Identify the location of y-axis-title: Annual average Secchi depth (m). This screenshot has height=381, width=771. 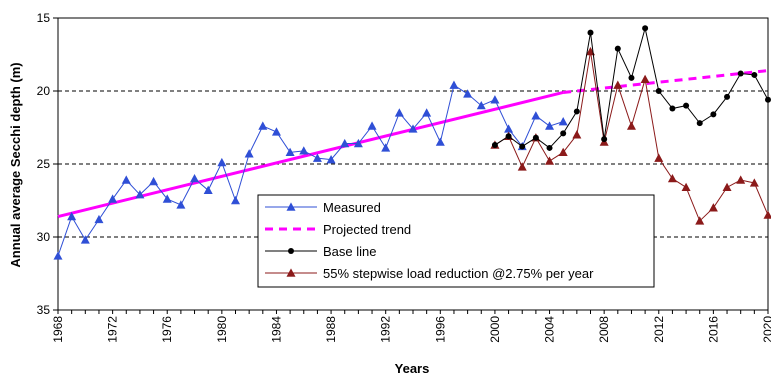
(15, 164).